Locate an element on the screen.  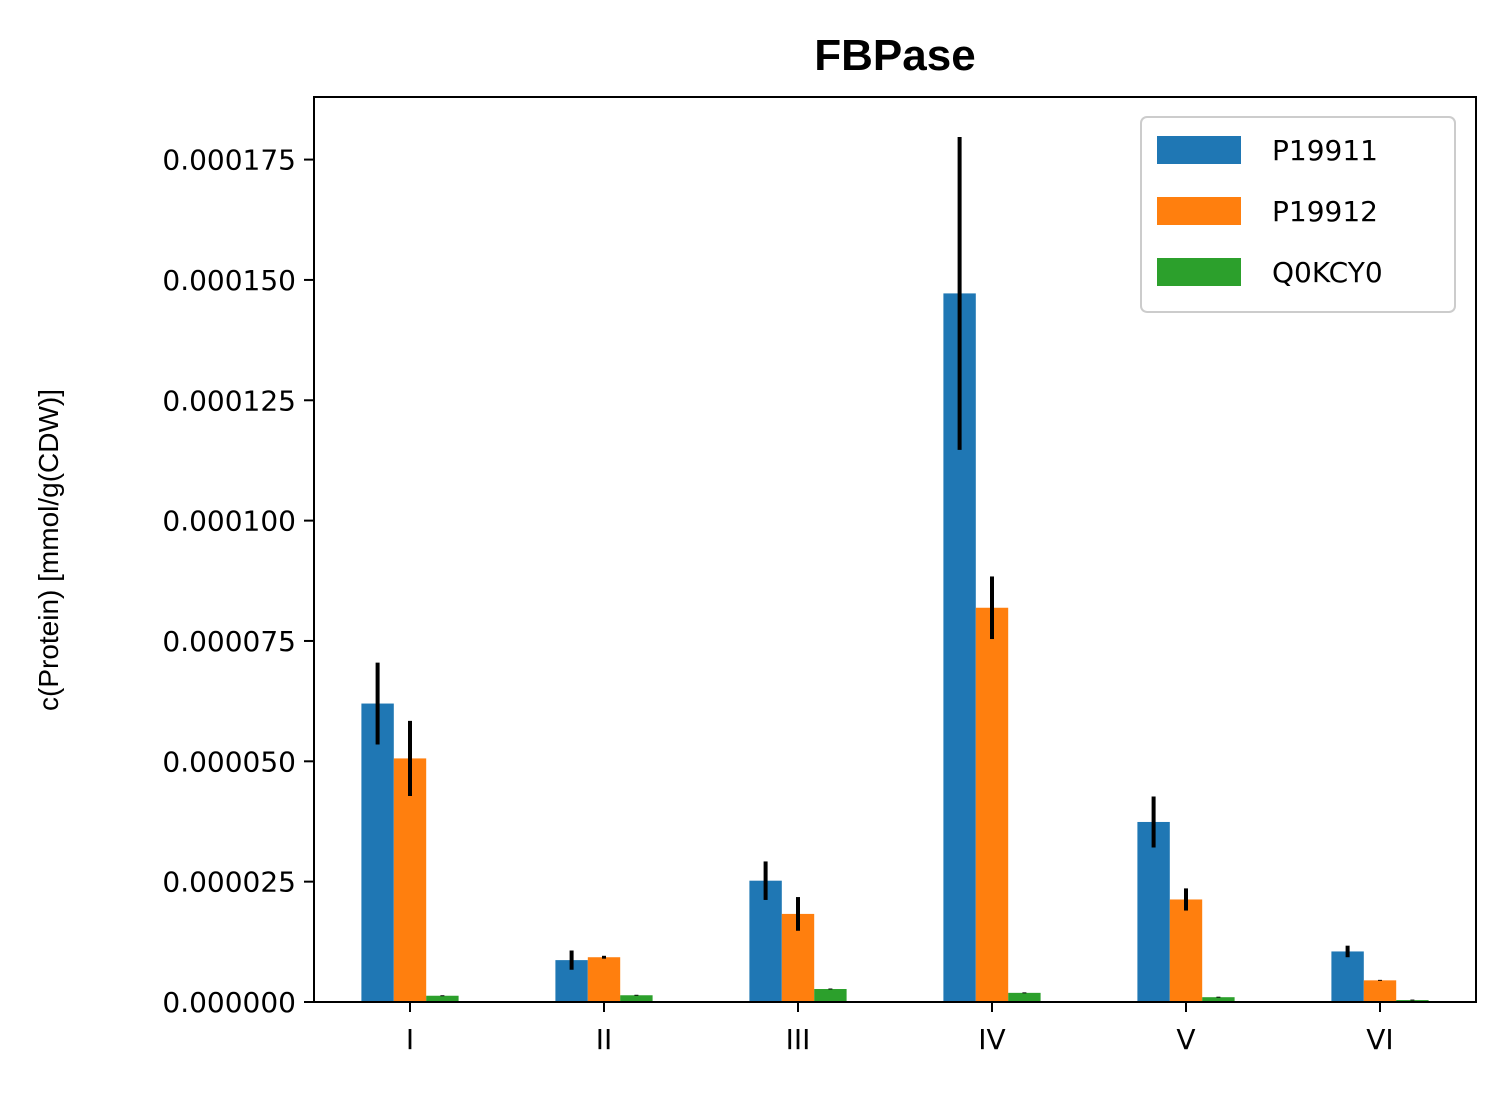
y-tick-label: 0.000050 is located at coordinates (229, 761).